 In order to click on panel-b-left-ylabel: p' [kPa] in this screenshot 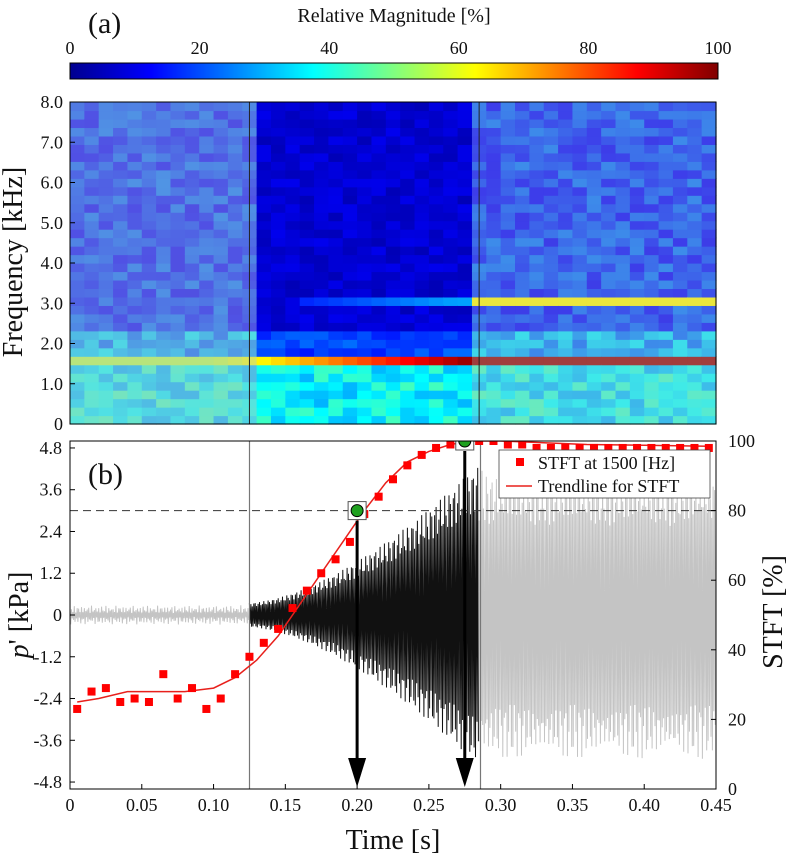, I will do `click(19, 616)`.